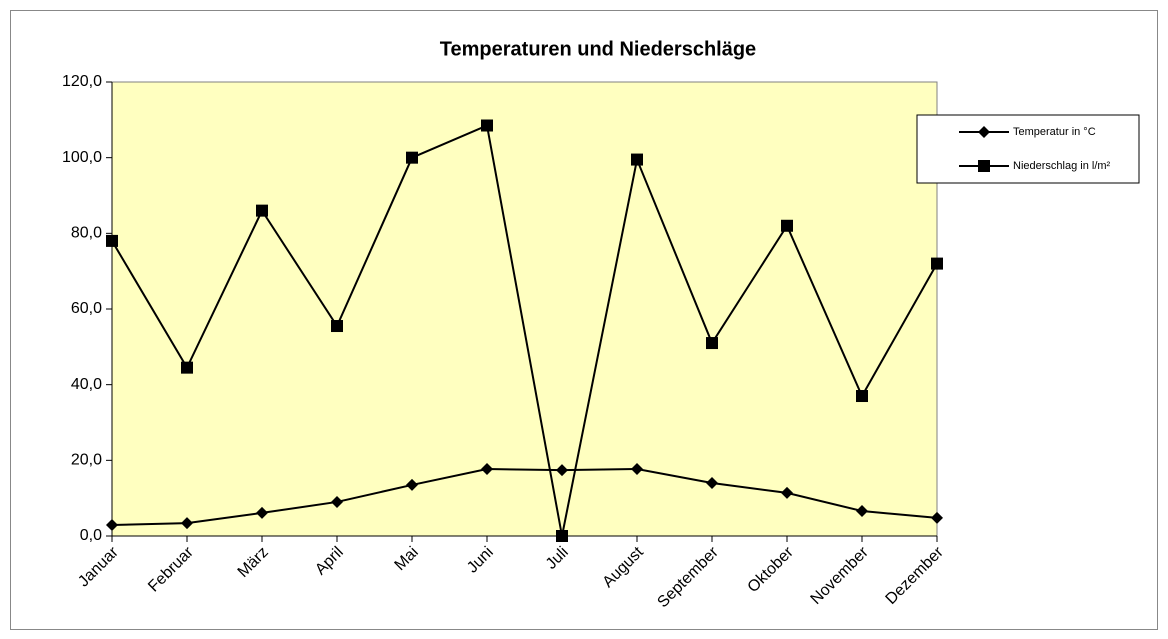 This screenshot has height=639, width=1168. What do you see at coordinates (82, 157) in the screenshot?
I see `y-tick-label: 100,0` at bounding box center [82, 157].